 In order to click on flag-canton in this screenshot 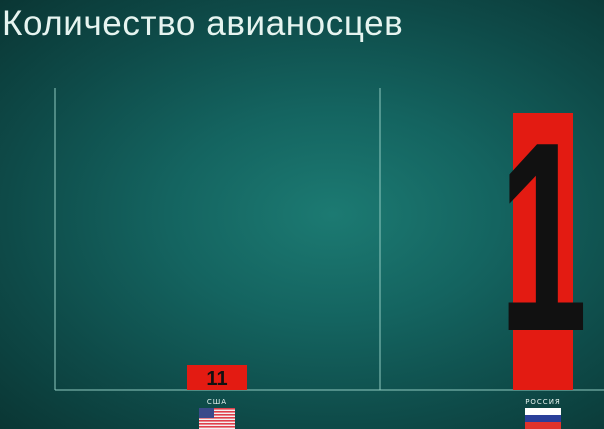, I will do `click(206, 413)`.